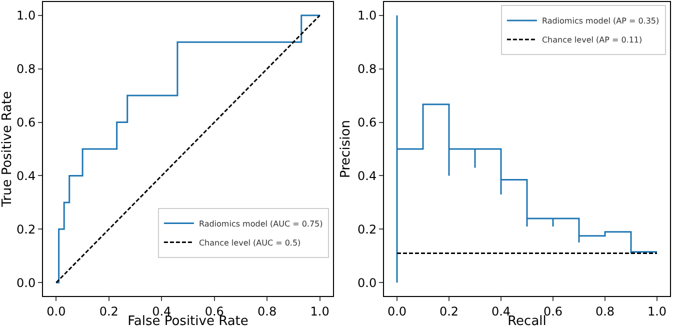  What do you see at coordinates (7, 149) in the screenshot?
I see `y-axis-title: True Positive Rate` at bounding box center [7, 149].